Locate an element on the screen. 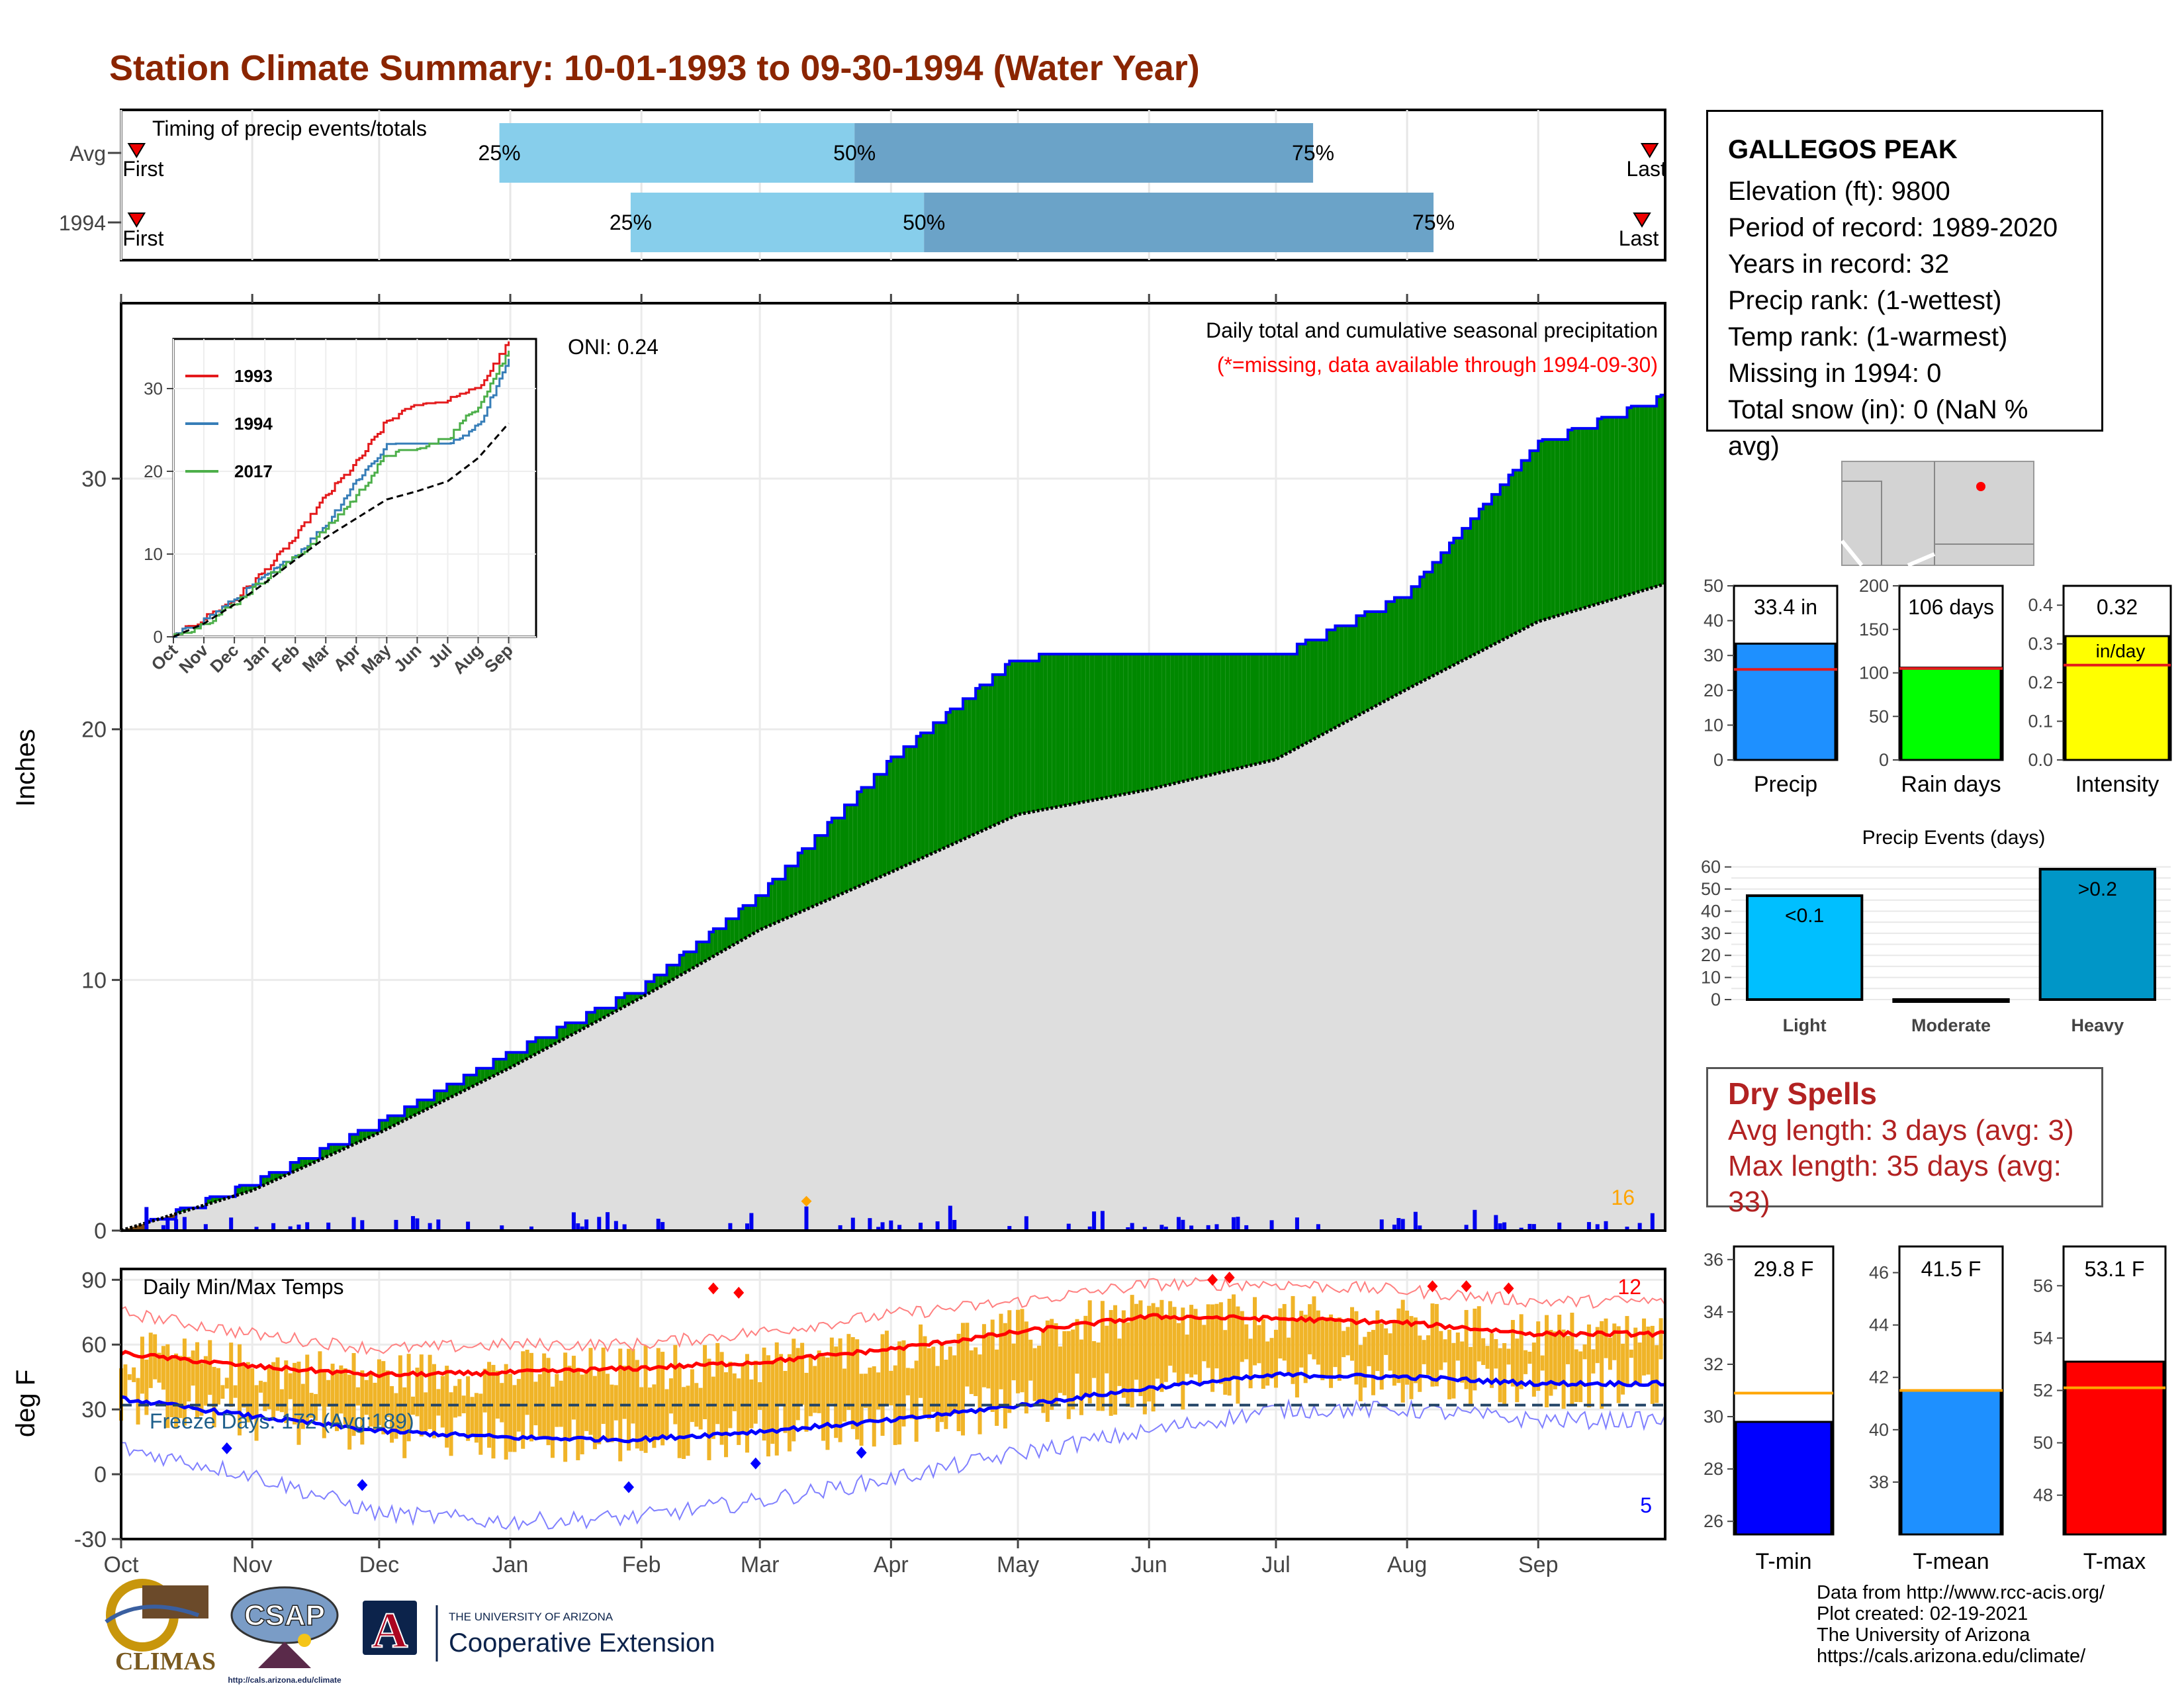  y-tick-label: 20 is located at coordinates (94, 730).